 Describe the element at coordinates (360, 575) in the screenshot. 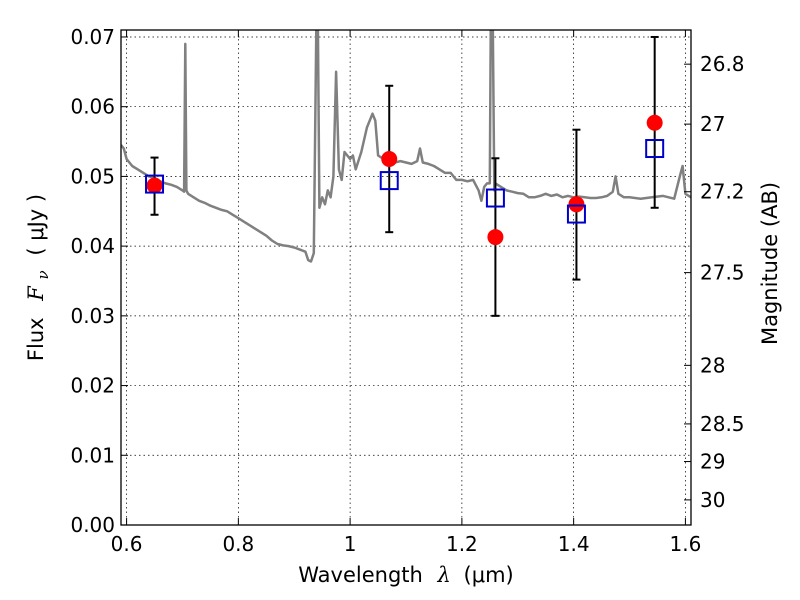

I see `x-axis-label-prefix: Wavelength` at that location.